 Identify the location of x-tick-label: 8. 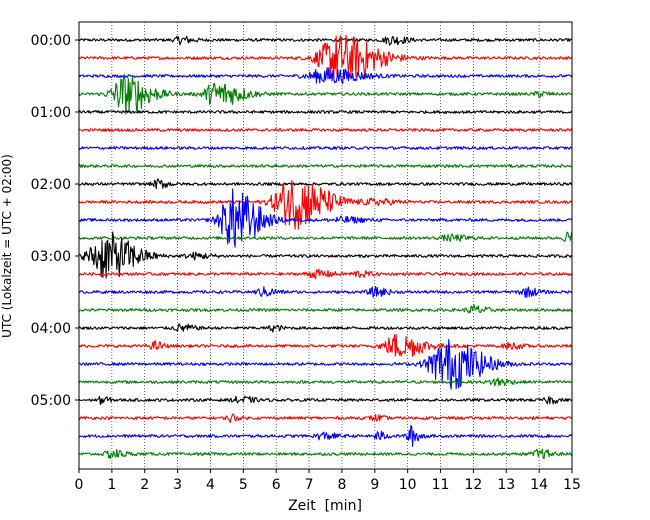
(341, 485).